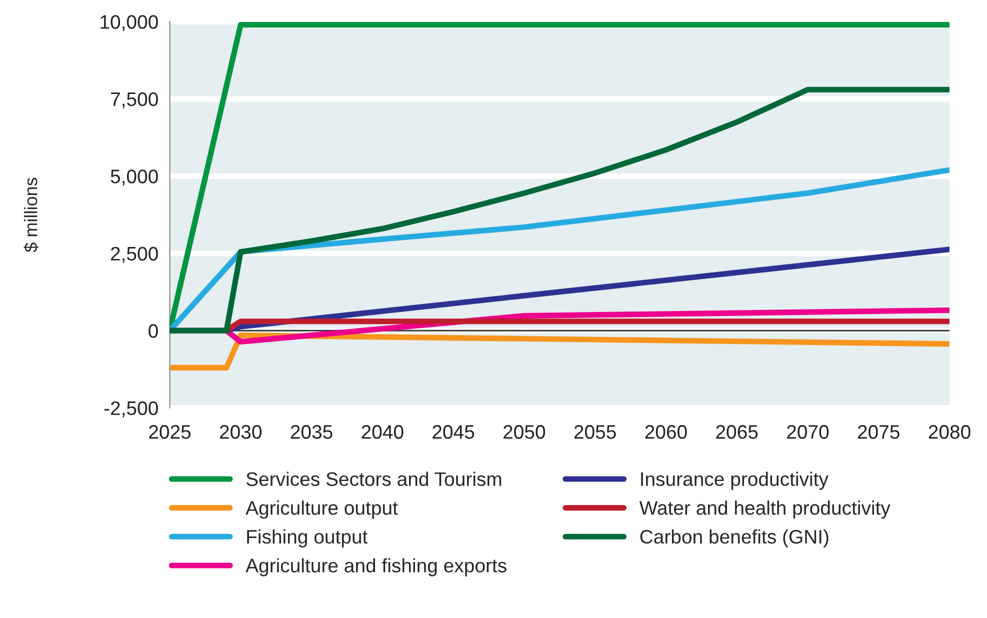  What do you see at coordinates (949, 432) in the screenshot?
I see `x-tick-label: 2080` at bounding box center [949, 432].